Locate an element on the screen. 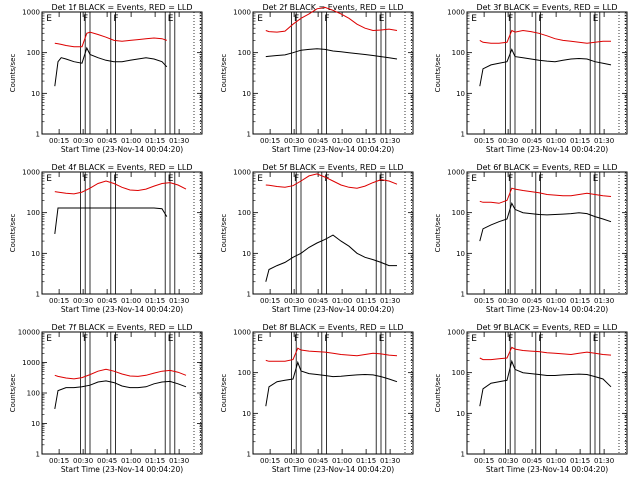 Image resolution: width=640 pixels, height=480 pixels. y-tick-label: 10000 is located at coordinates (29, 333).